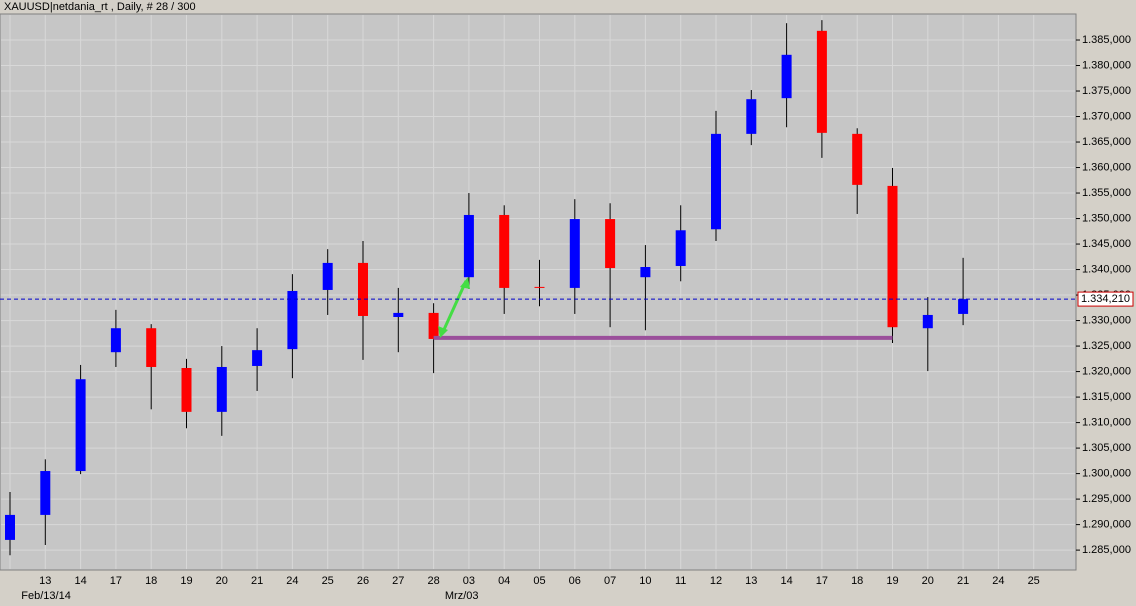 The height and width of the screenshot is (606, 1136). I want to click on y-tick-label: 1.375,000, so click(1106, 91).